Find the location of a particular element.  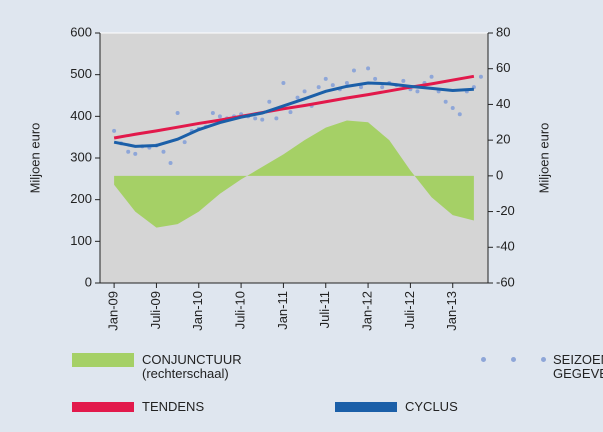

x-tick-label: Jan-09 is located at coordinates (113, 311).